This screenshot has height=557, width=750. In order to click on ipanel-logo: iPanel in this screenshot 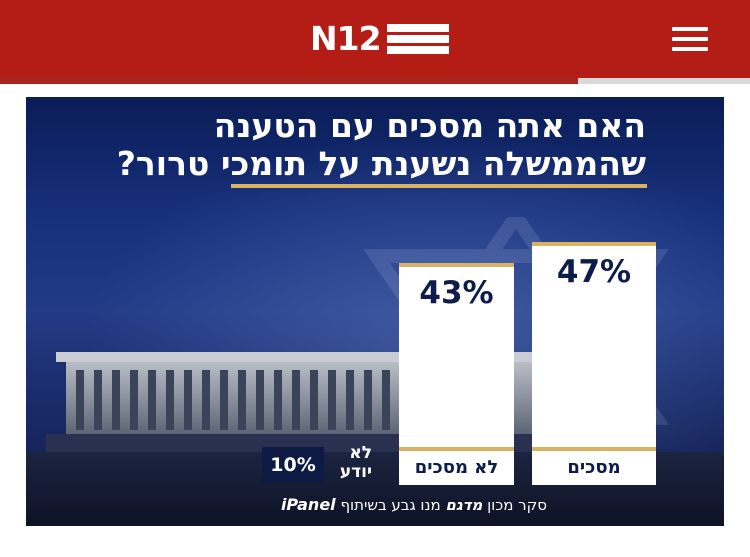, I will do `click(308, 504)`.